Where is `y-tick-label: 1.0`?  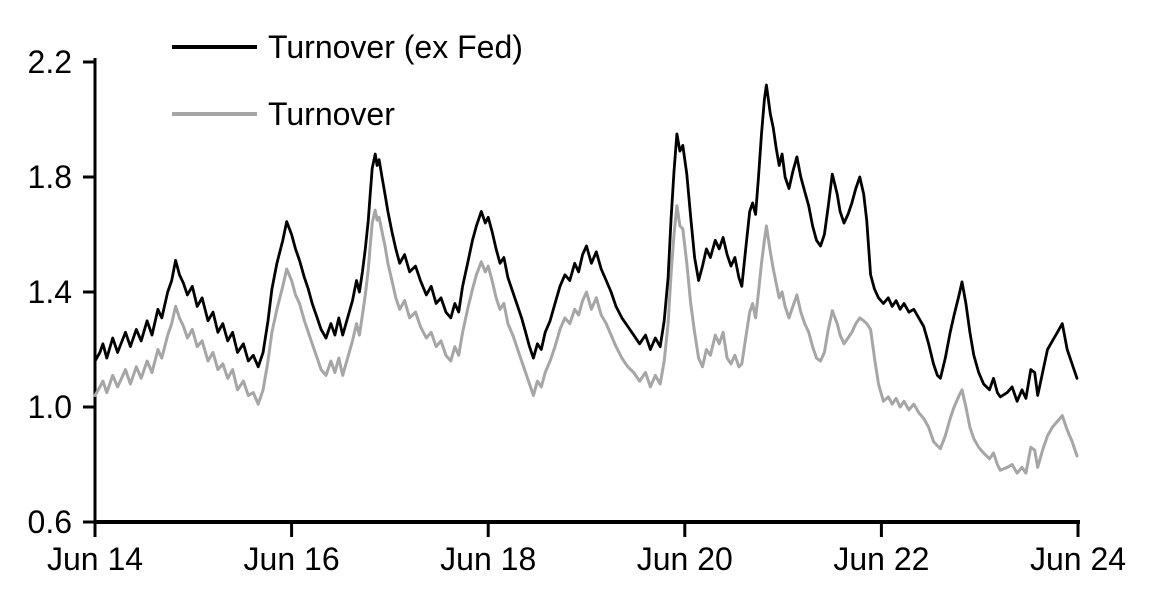 y-tick-label: 1.0 is located at coordinates (50, 407).